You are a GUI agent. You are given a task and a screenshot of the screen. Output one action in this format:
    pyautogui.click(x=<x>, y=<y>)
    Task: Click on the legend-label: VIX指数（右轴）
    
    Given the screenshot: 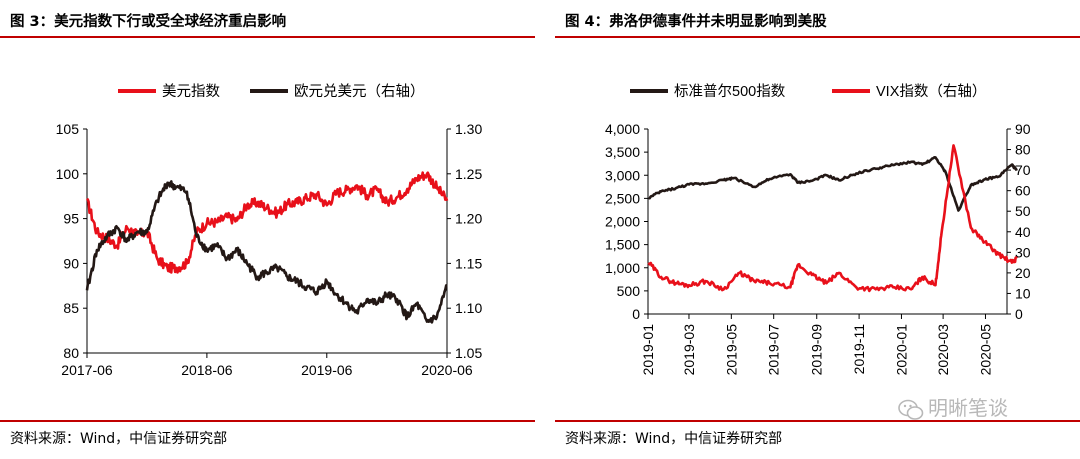 What is the action you would take?
    pyautogui.click(x=931, y=91)
    